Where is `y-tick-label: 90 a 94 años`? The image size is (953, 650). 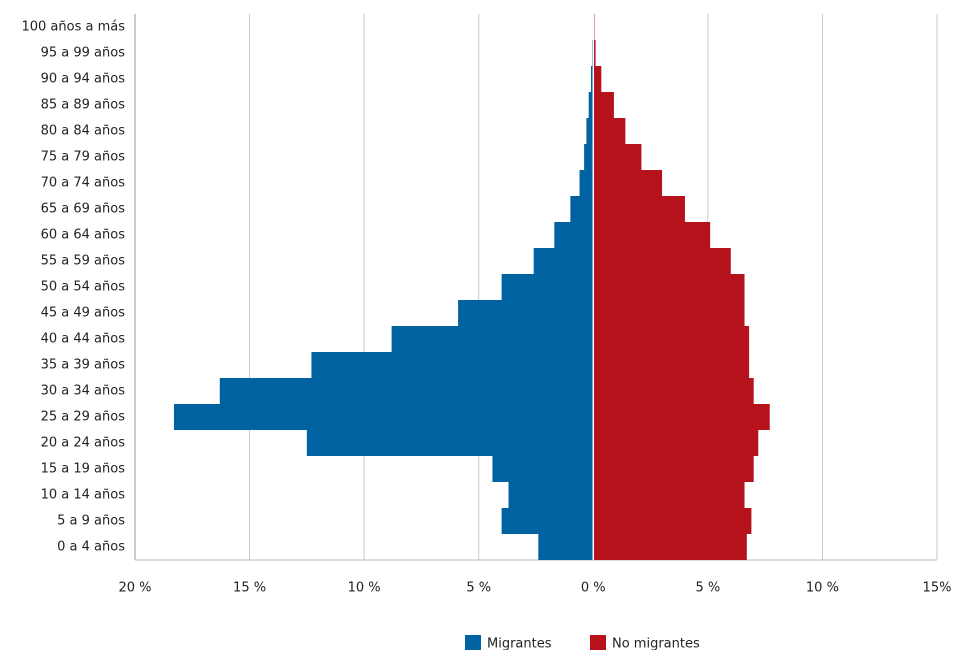
y-tick-label: 90 a 94 años is located at coordinates (83, 79).